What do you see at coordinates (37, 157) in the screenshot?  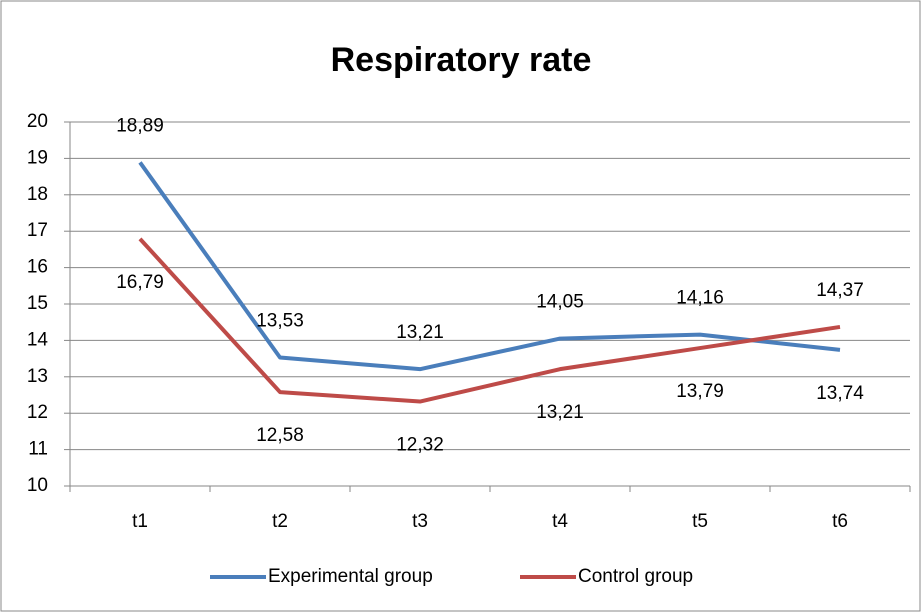 I see `y-tick-label: 19` at bounding box center [37, 157].